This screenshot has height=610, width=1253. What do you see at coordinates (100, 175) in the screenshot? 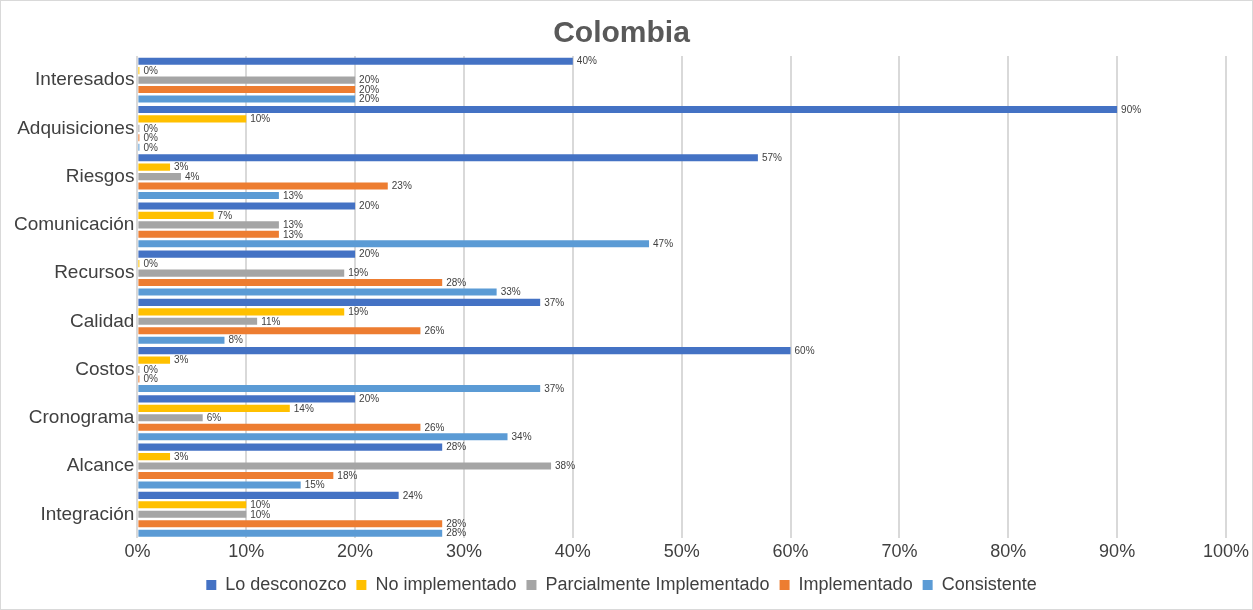
I see `y-tick-label: Riesgos` at bounding box center [100, 175].